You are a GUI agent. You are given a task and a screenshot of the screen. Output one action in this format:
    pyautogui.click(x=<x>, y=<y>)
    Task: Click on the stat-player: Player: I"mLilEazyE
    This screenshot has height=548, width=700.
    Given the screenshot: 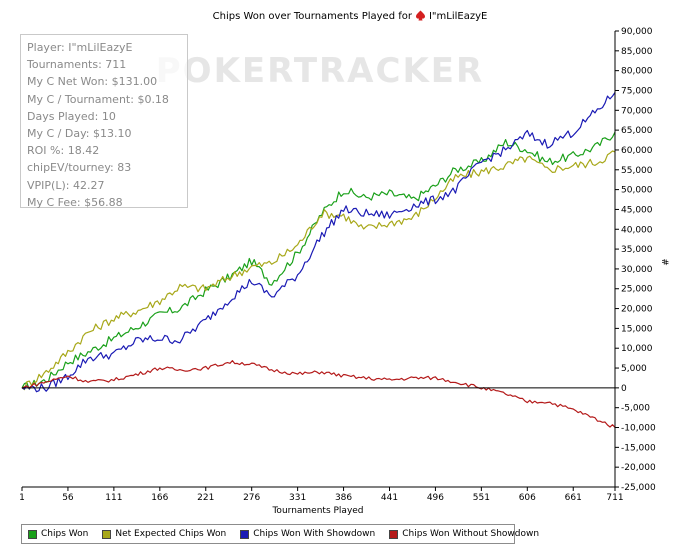 What is the action you would take?
    pyautogui.click(x=80, y=47)
    